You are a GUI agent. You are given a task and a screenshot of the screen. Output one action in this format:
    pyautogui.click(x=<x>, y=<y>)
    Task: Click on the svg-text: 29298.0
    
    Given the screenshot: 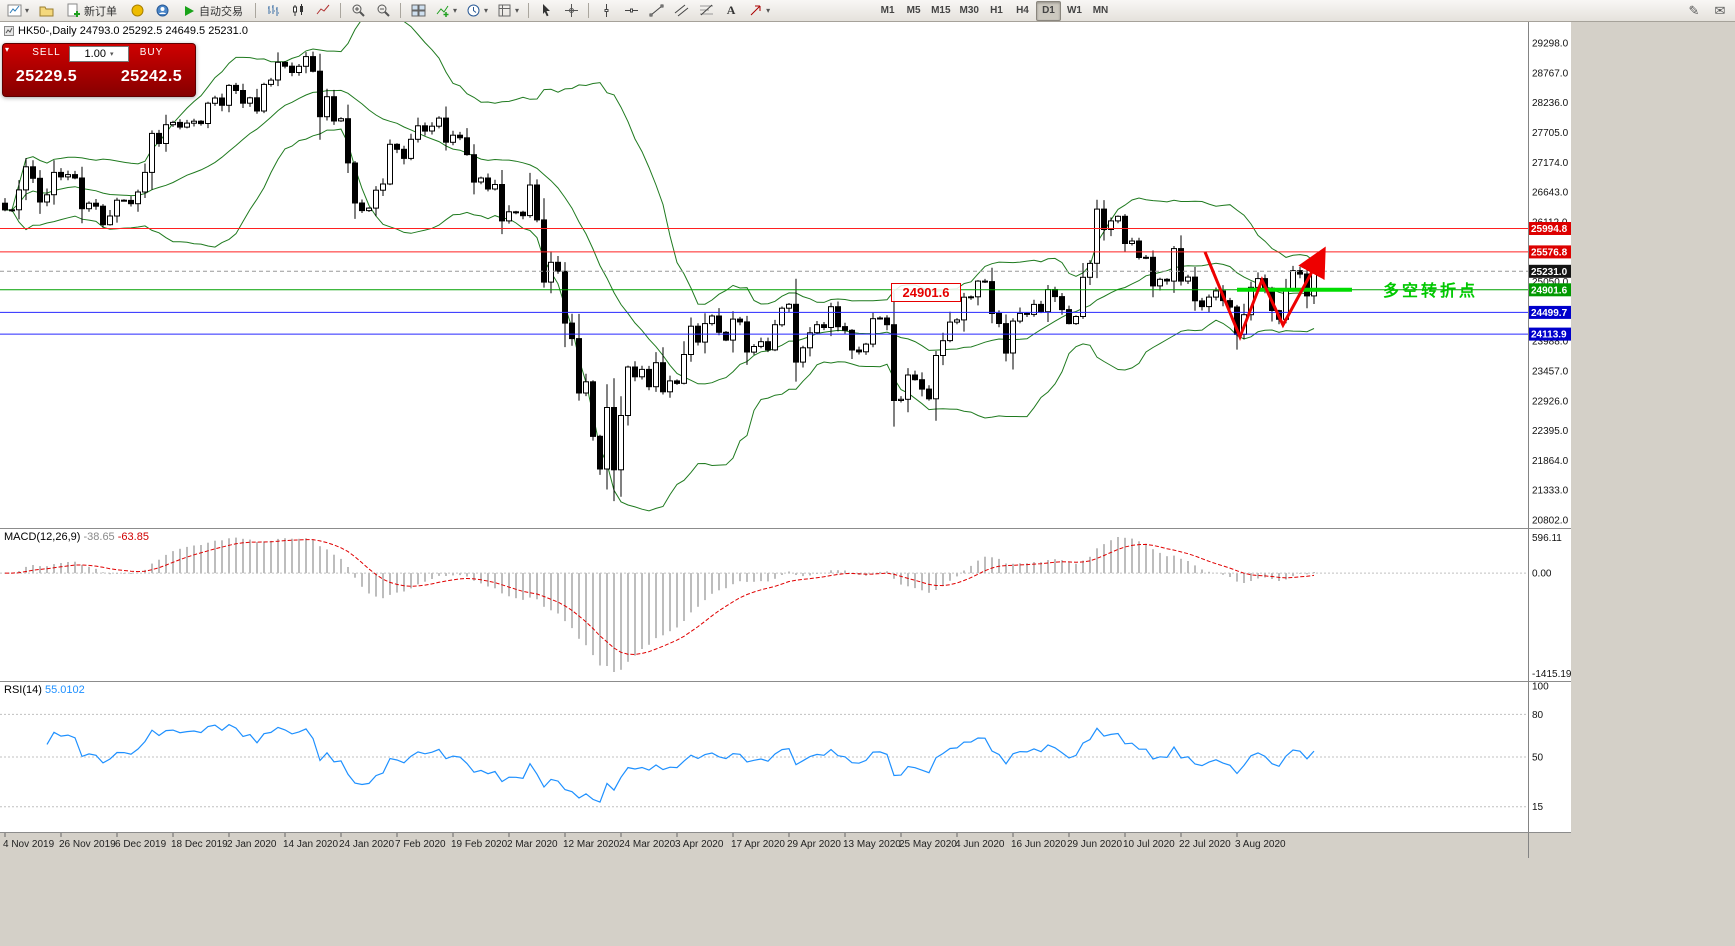 What is the action you would take?
    pyautogui.click(x=1550, y=44)
    